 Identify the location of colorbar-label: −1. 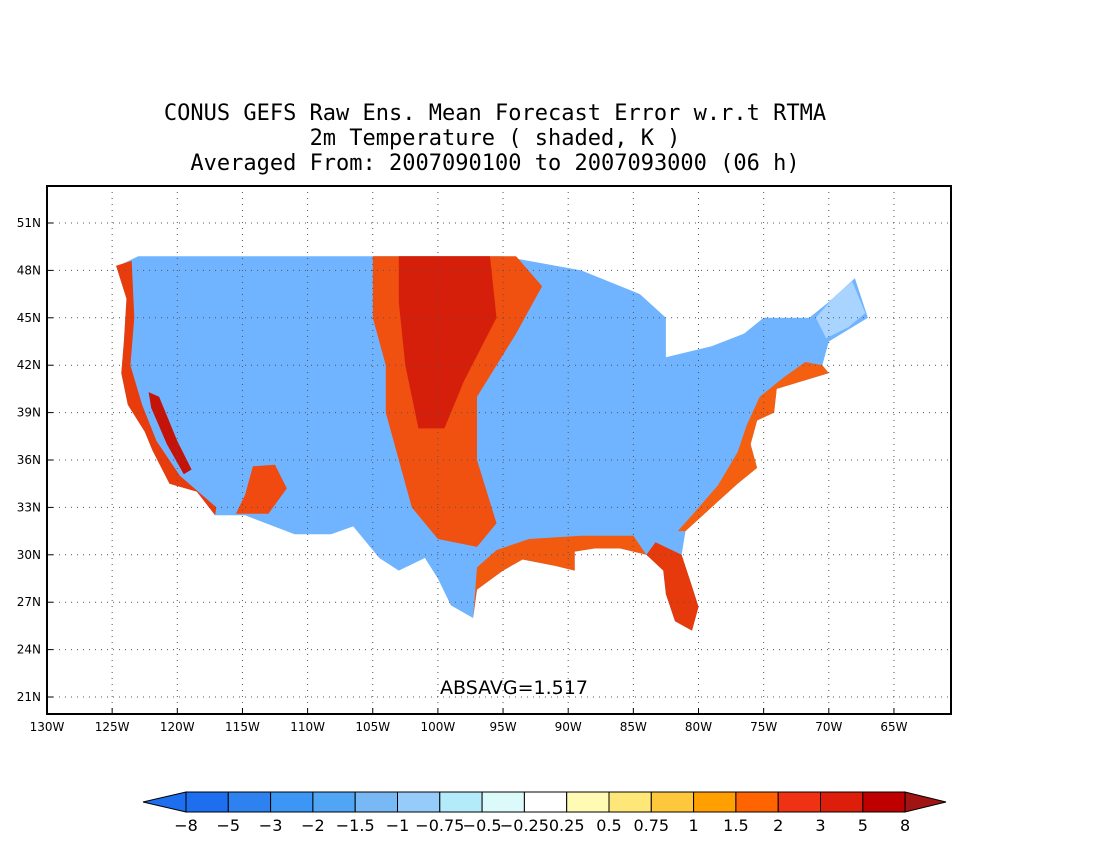
(398, 825).